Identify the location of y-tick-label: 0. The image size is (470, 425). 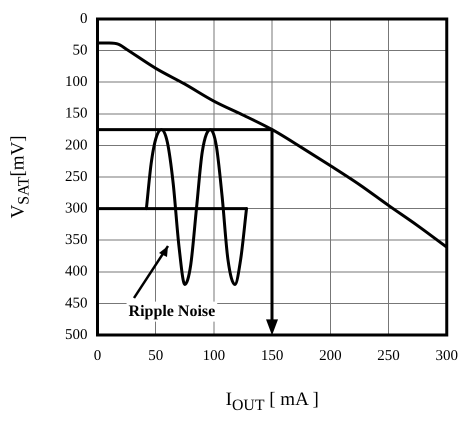
(84, 18).